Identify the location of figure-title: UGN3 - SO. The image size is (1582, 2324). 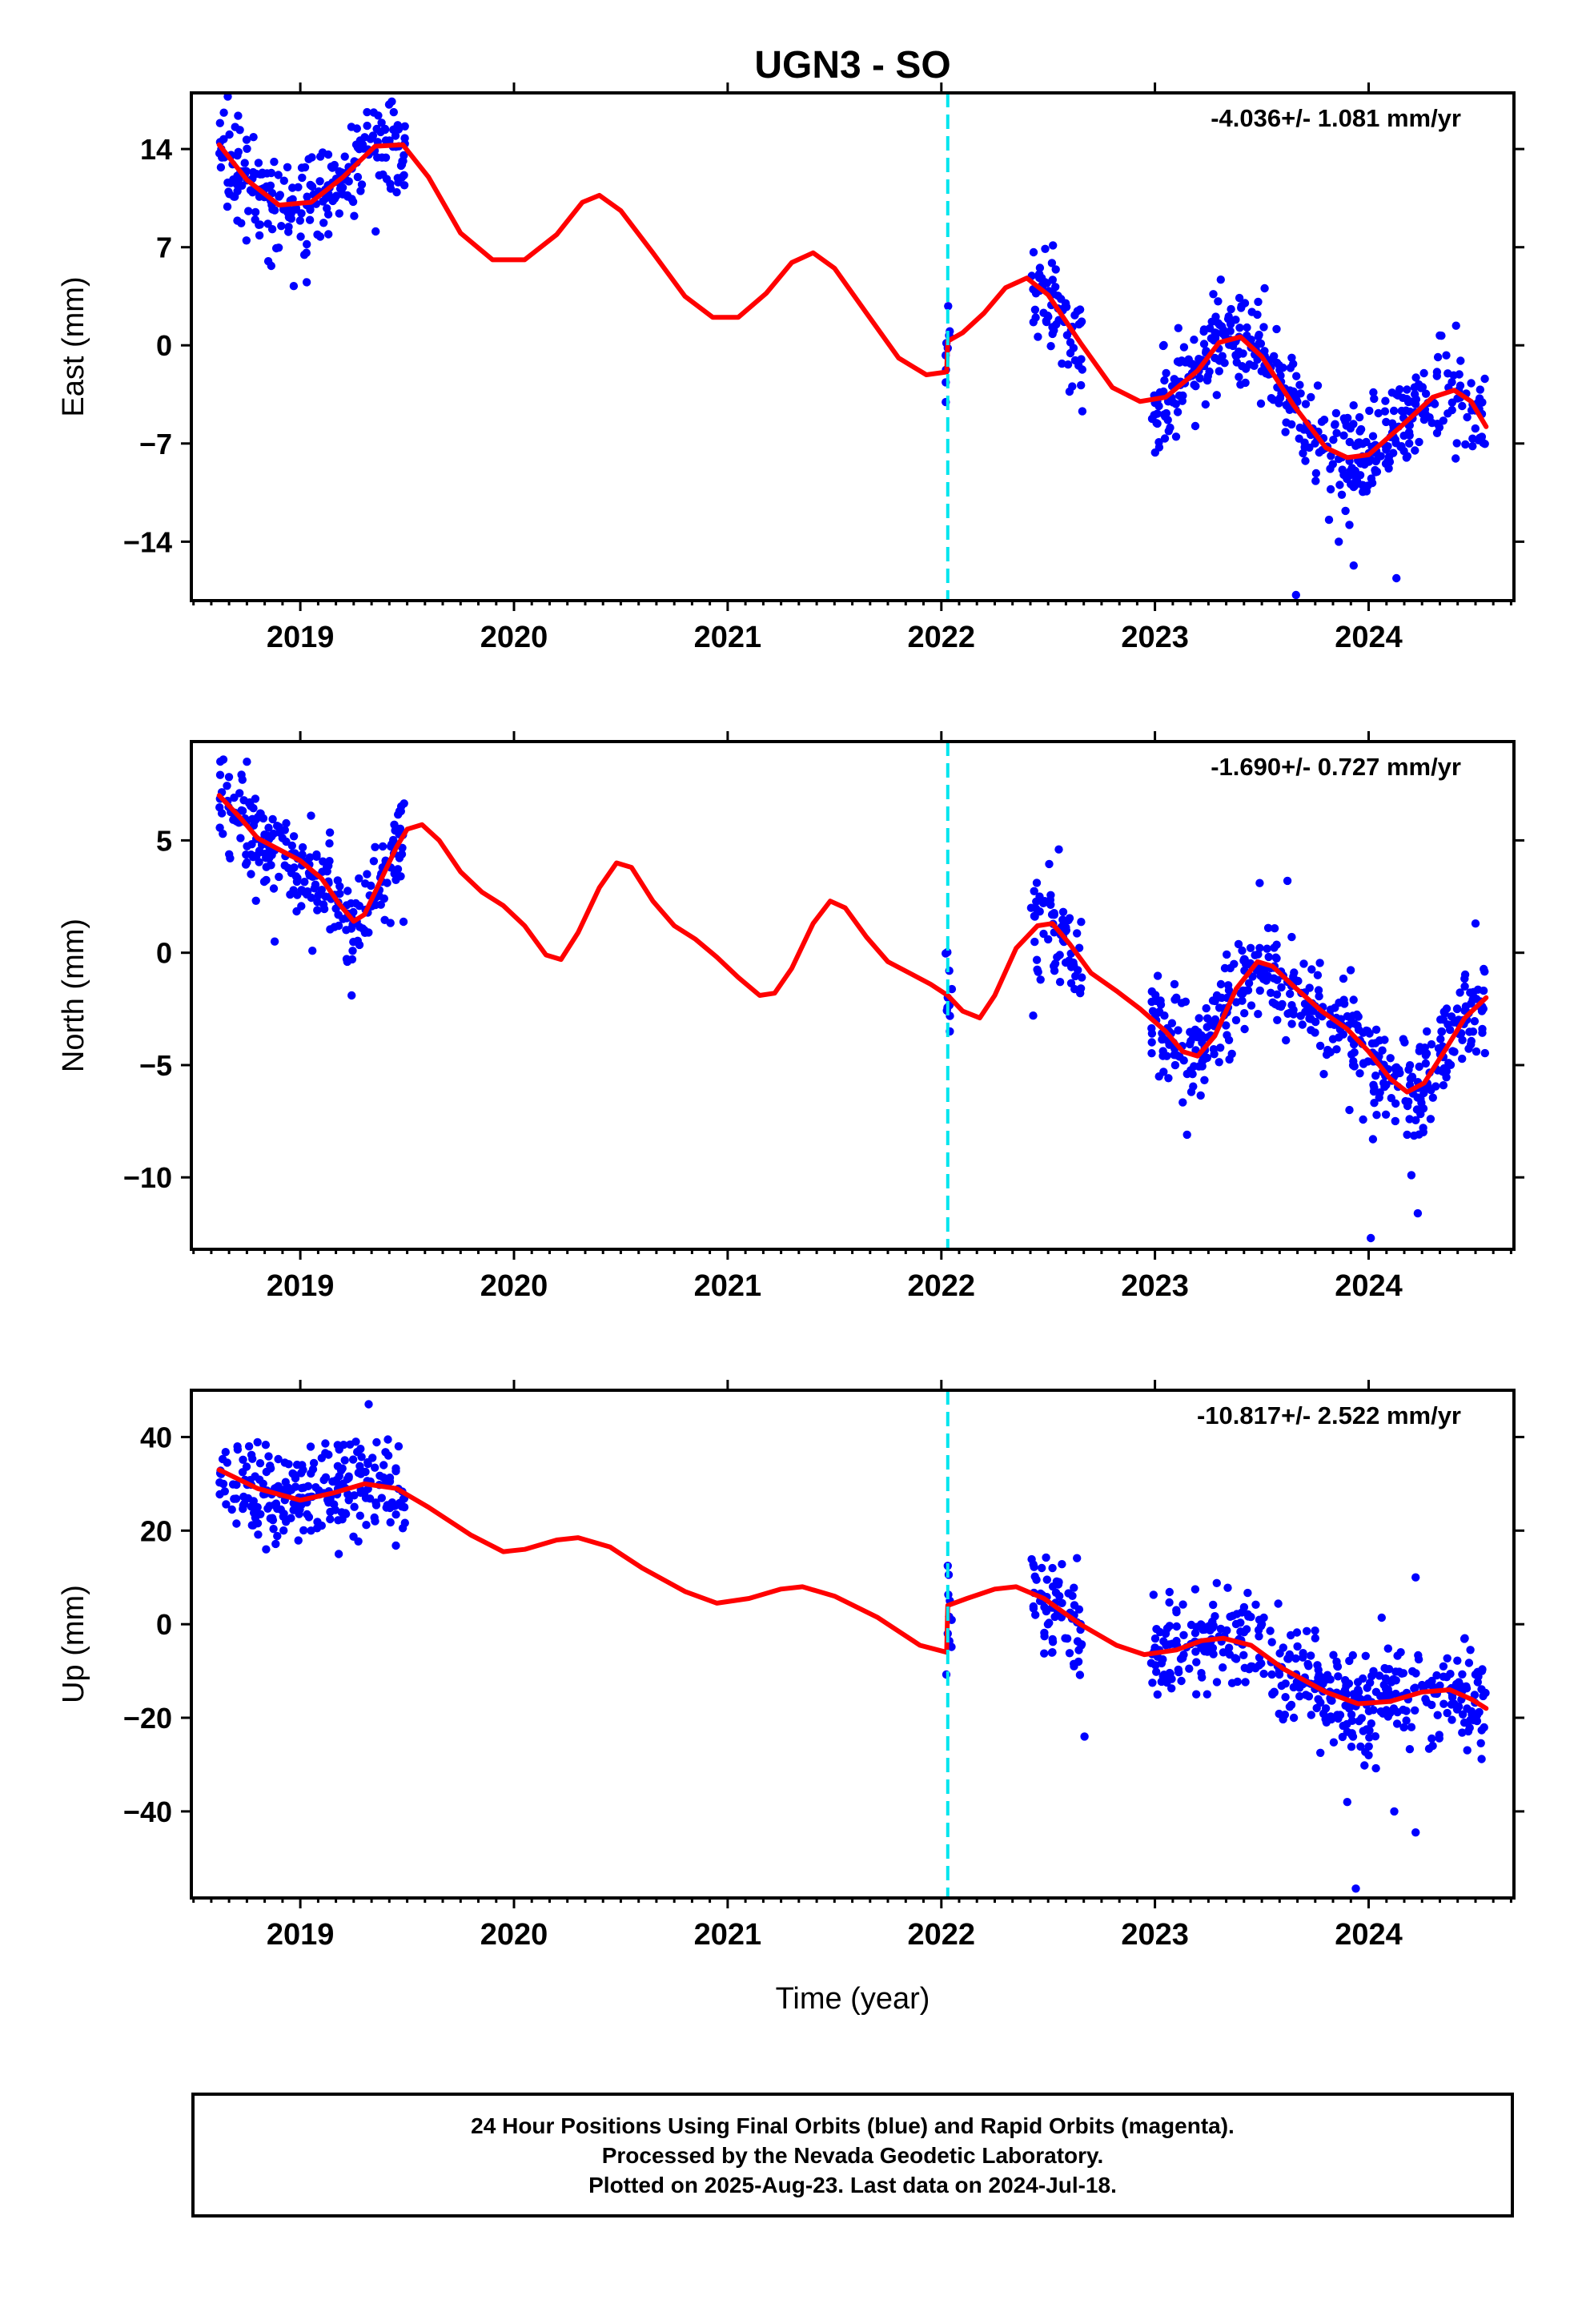
(852, 65).